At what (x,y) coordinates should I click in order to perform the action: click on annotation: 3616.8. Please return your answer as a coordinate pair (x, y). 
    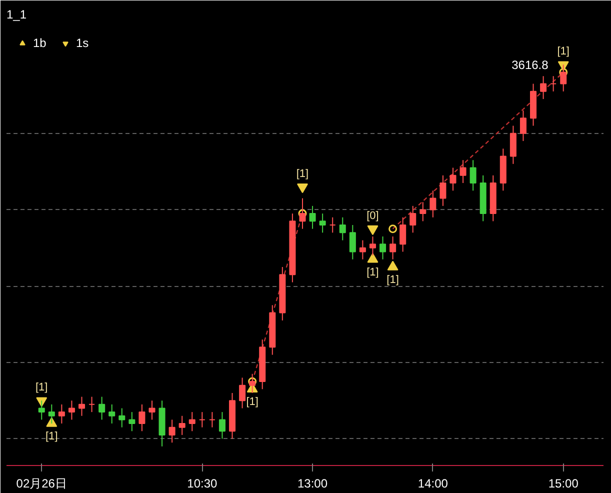
    Looking at the image, I should click on (530, 65).